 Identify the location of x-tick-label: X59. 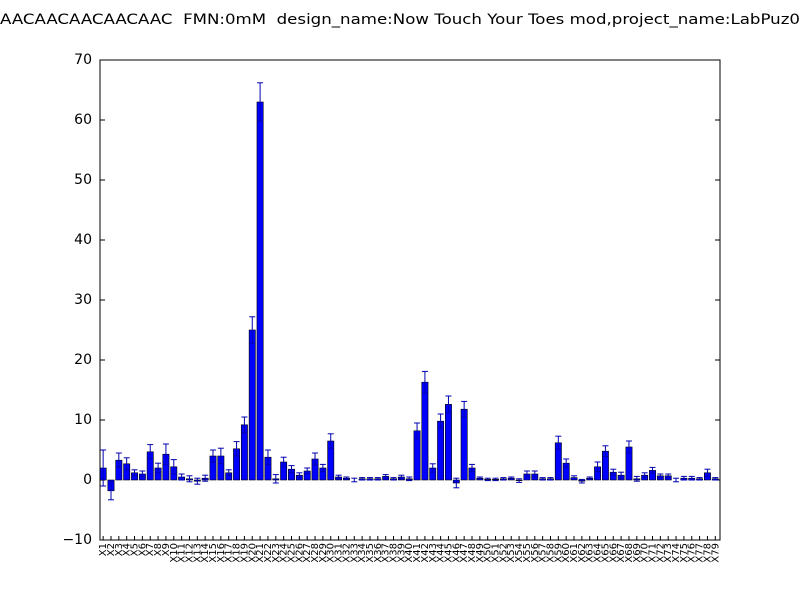
(558, 553).